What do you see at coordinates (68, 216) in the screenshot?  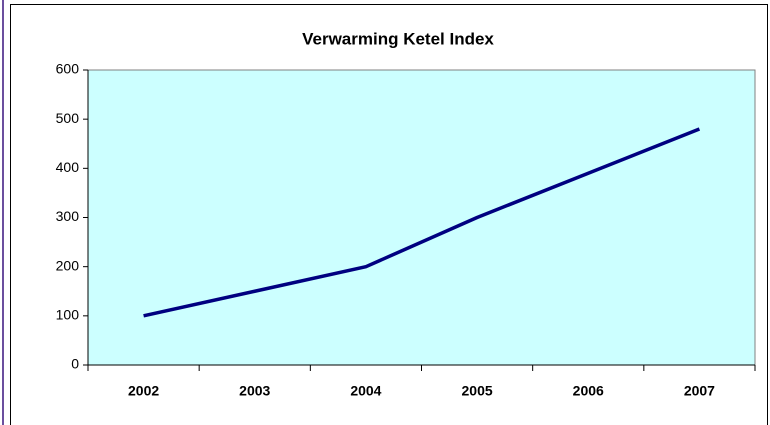 I see `y-tick-label: 300` at bounding box center [68, 216].